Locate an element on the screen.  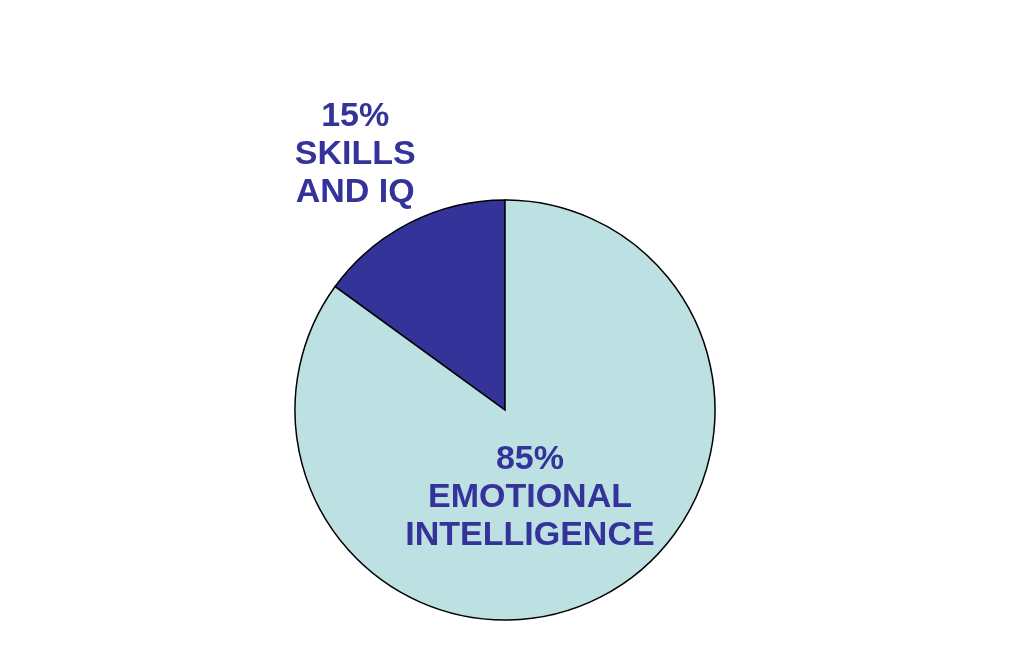
slice-label: EMOTIONAL INTELLIGENCE is located at coordinates (530, 514).